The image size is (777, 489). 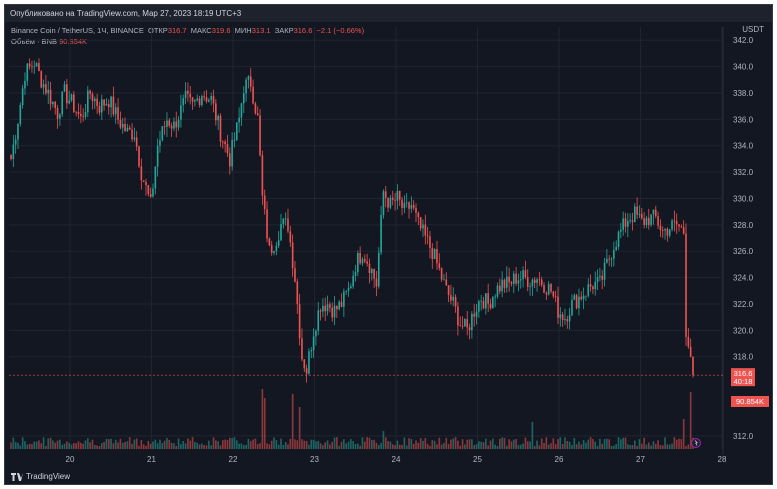 What do you see at coordinates (48, 476) in the screenshot?
I see `brand-name: TradingView` at bounding box center [48, 476].